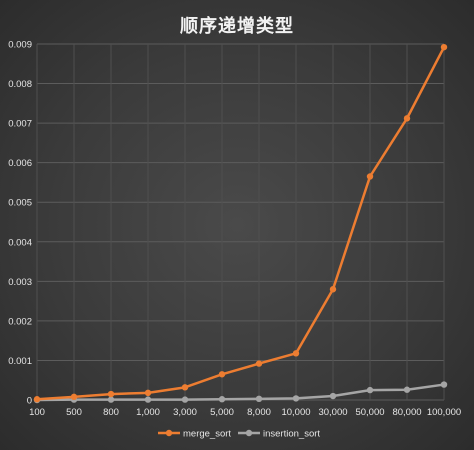 Image resolution: width=474 pixels, height=450 pixels. I want to click on legend-merge-sort-label: merge_sort, so click(207, 434).